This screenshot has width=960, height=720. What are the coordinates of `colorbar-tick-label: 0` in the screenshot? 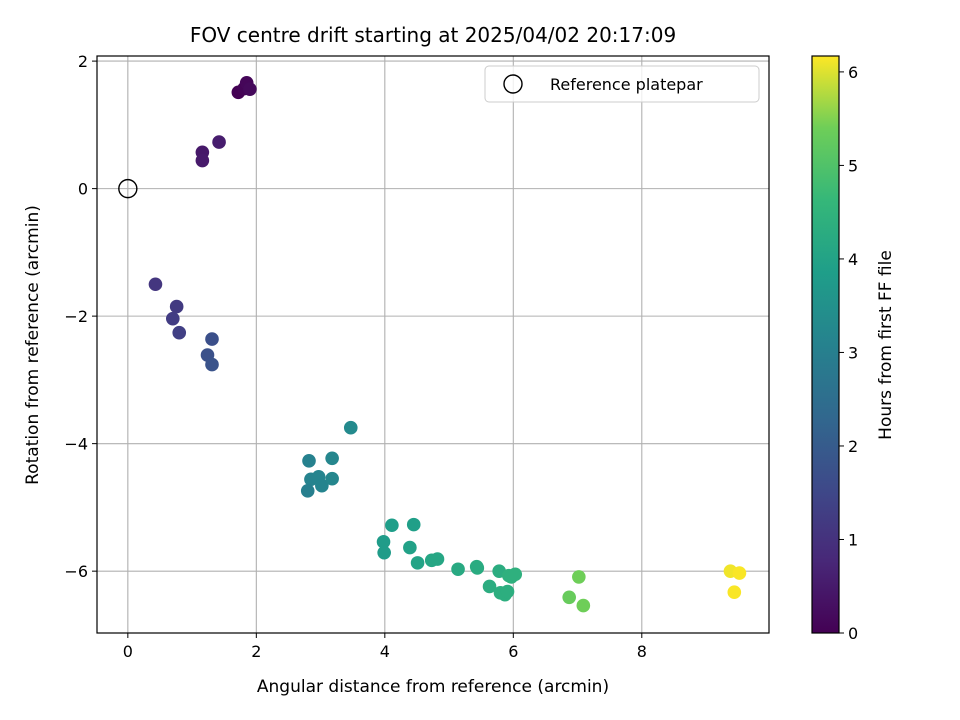 It's located at (853, 633).